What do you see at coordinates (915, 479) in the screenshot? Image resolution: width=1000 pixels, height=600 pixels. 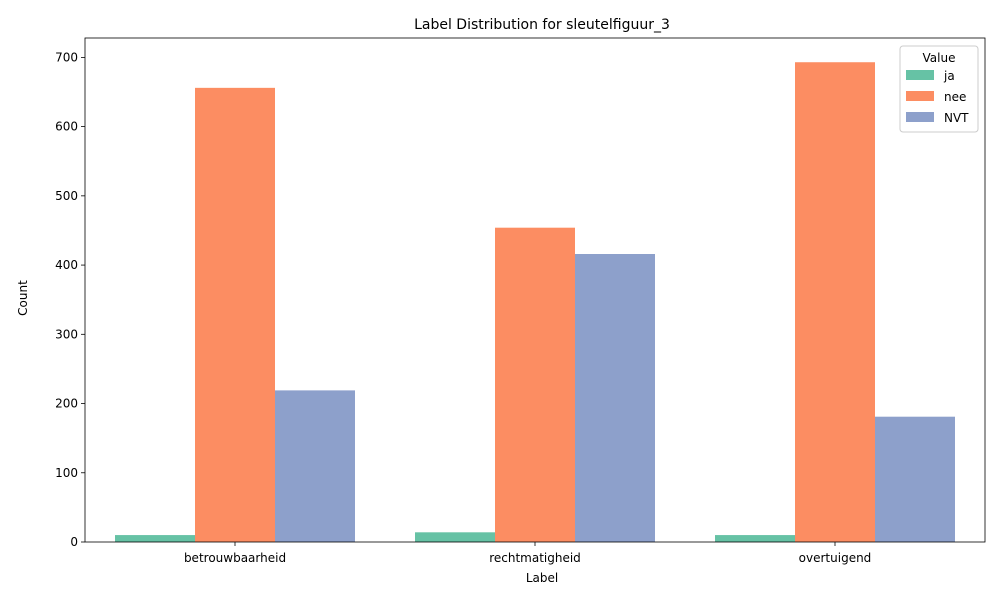 I see `bar-NVT-overtuigend` at bounding box center [915, 479].